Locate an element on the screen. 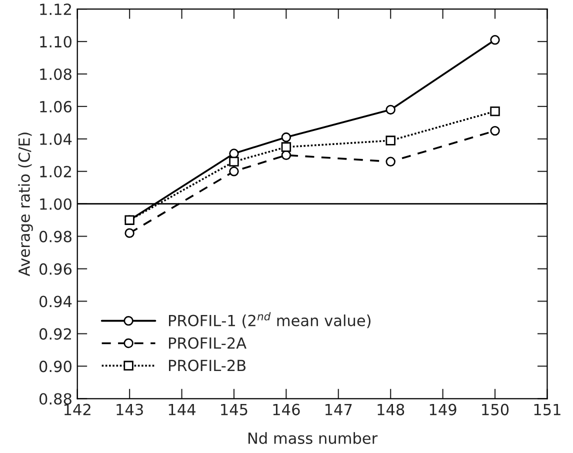 This screenshot has width=573, height=453. x-axis-title: Nd mass number is located at coordinates (313, 438).